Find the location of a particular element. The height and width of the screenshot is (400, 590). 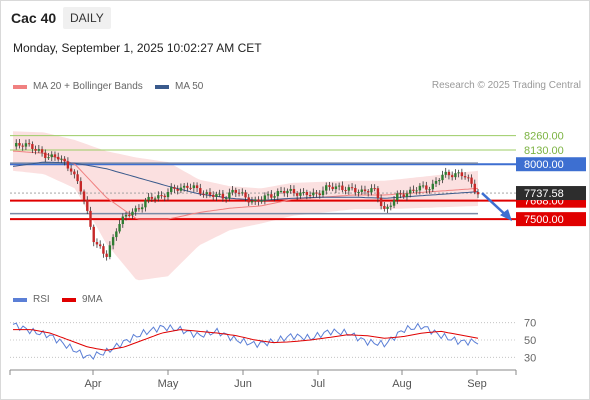

last-price-label: 7737.58 is located at coordinates (544, 194).